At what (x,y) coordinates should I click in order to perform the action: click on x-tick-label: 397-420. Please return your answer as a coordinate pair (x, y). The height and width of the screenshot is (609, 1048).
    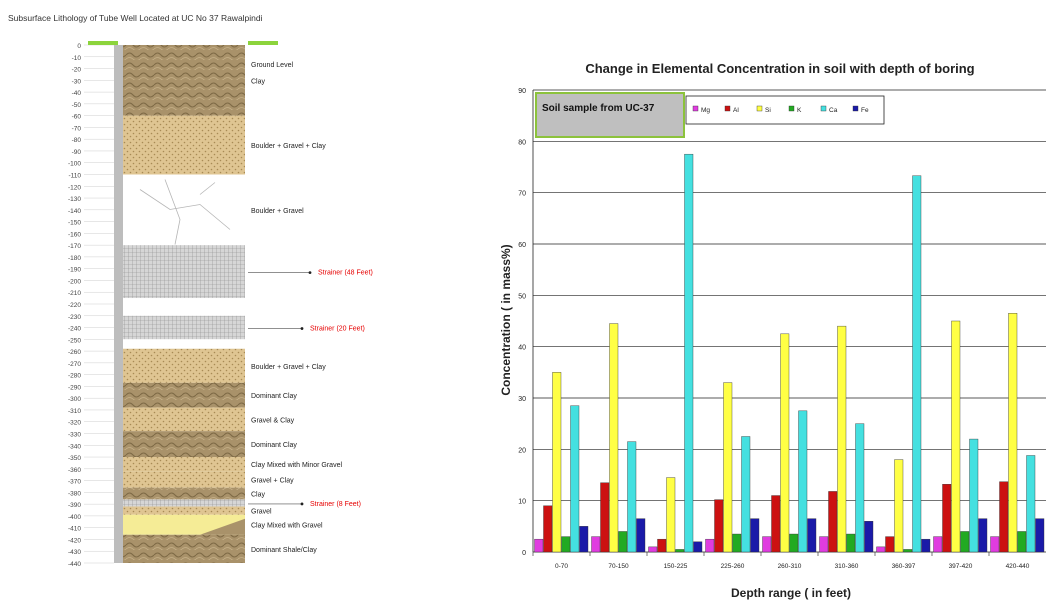
    Looking at the image, I should click on (961, 566).